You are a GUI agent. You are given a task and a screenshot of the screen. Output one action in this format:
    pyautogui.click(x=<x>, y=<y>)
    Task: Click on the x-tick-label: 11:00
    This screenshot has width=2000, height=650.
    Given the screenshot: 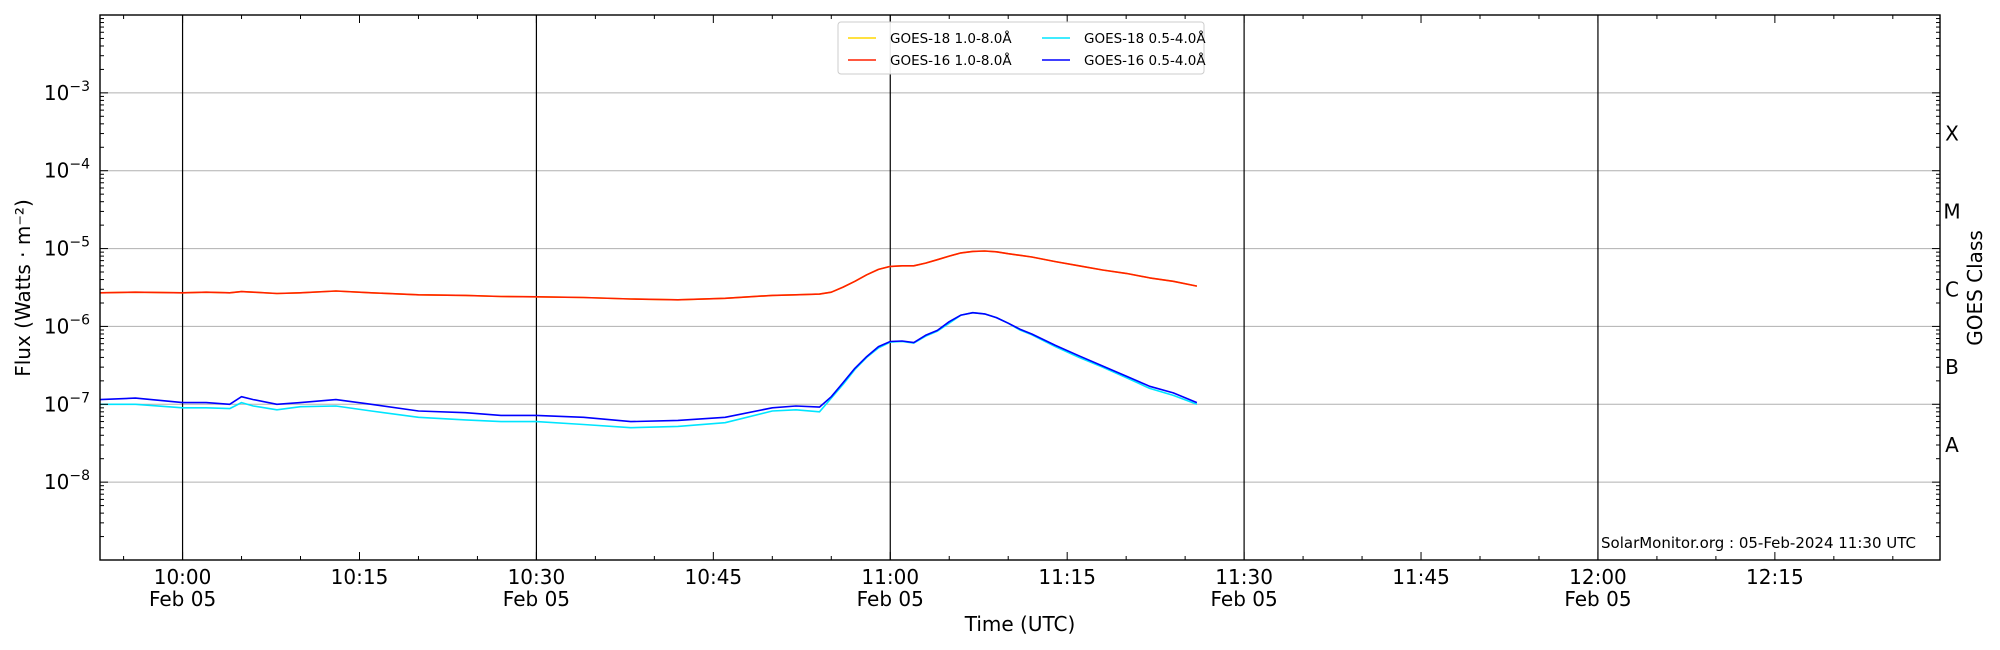 What is the action you would take?
    pyautogui.click(x=890, y=577)
    